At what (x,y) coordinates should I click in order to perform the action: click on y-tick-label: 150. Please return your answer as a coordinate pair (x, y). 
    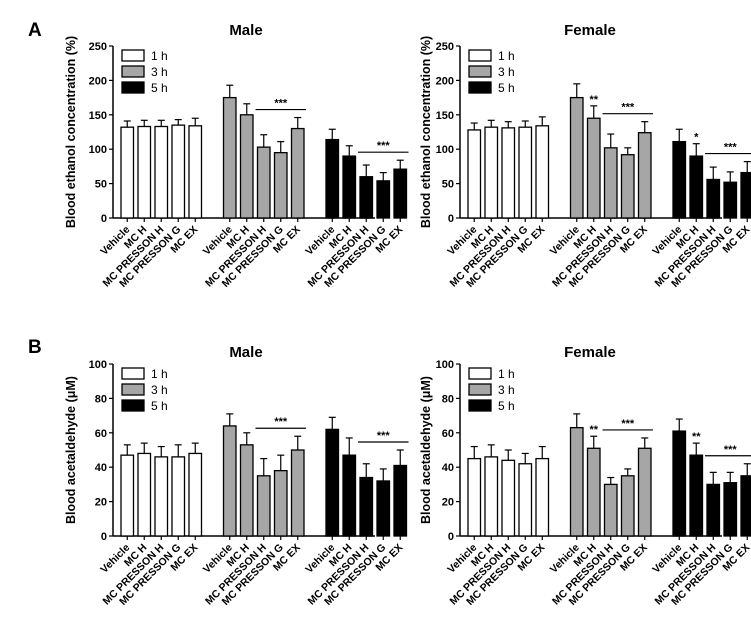
    Looking at the image, I should click on (445, 116).